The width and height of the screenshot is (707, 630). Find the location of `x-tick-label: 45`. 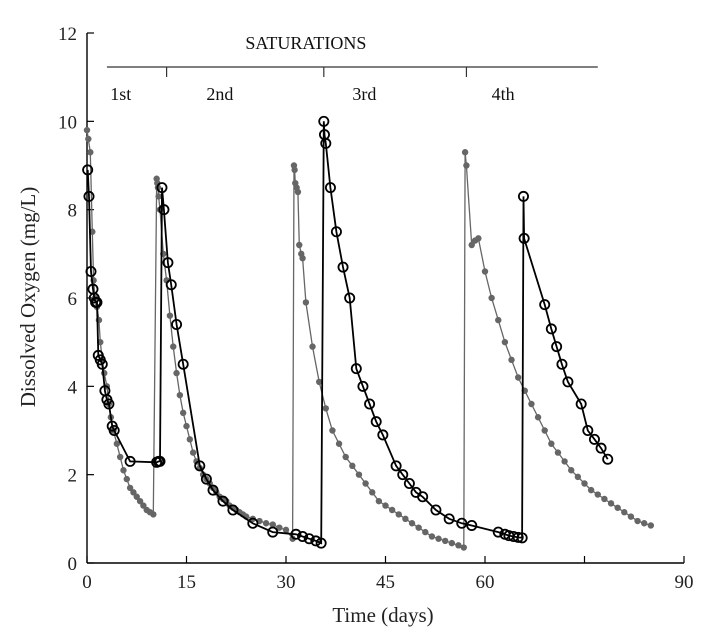

x-tick-label: 45 is located at coordinates (385, 582).